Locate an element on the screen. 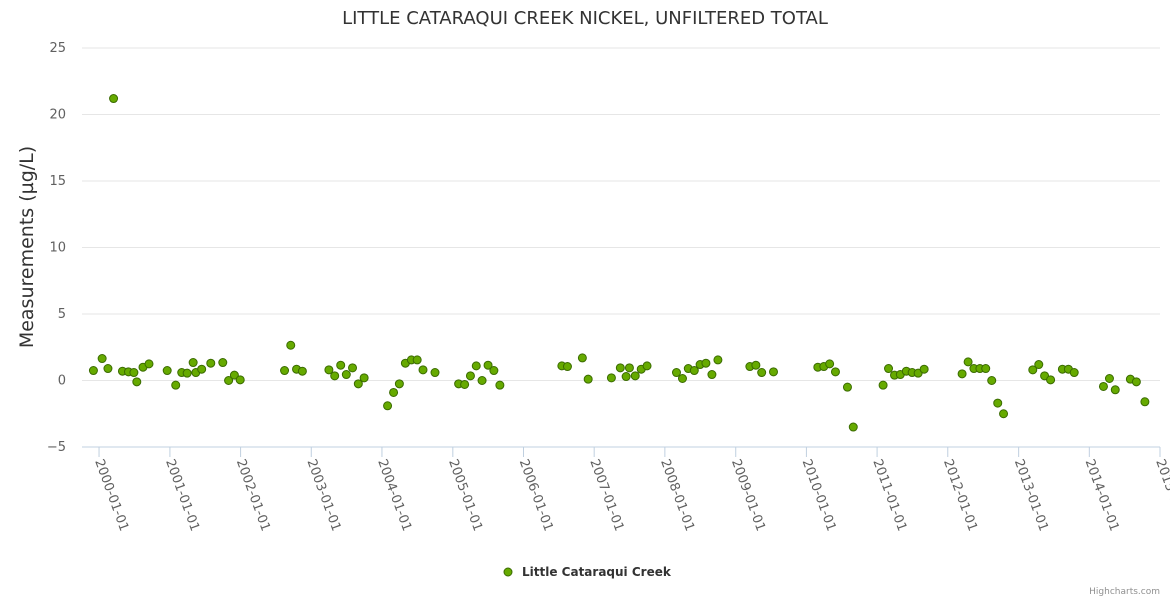  y-axis-ticks: −5 0 5 10 15 20 25 is located at coordinates (56, 248).